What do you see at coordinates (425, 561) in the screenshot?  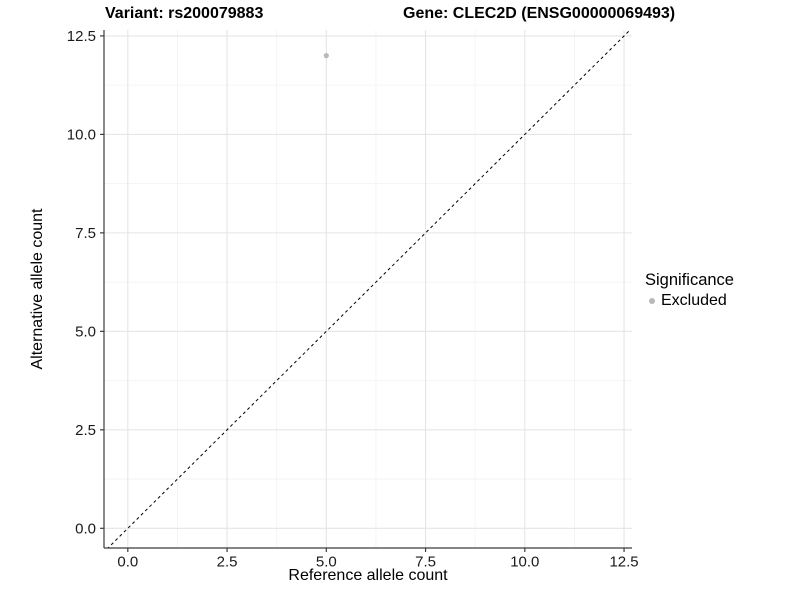 I see `x-tick-label: 7.5` at bounding box center [425, 561].